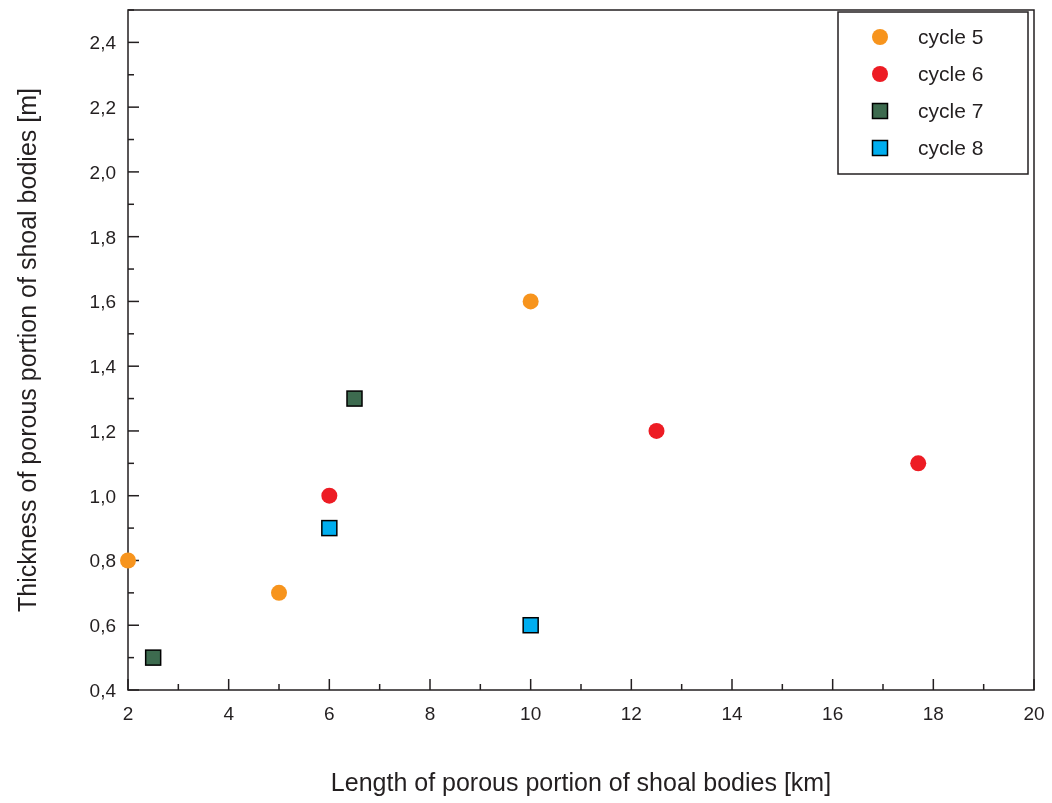 Image resolution: width=1052 pixels, height=803 pixels. What do you see at coordinates (1034, 713) in the screenshot?
I see `x-tick-label: 20` at bounding box center [1034, 713].